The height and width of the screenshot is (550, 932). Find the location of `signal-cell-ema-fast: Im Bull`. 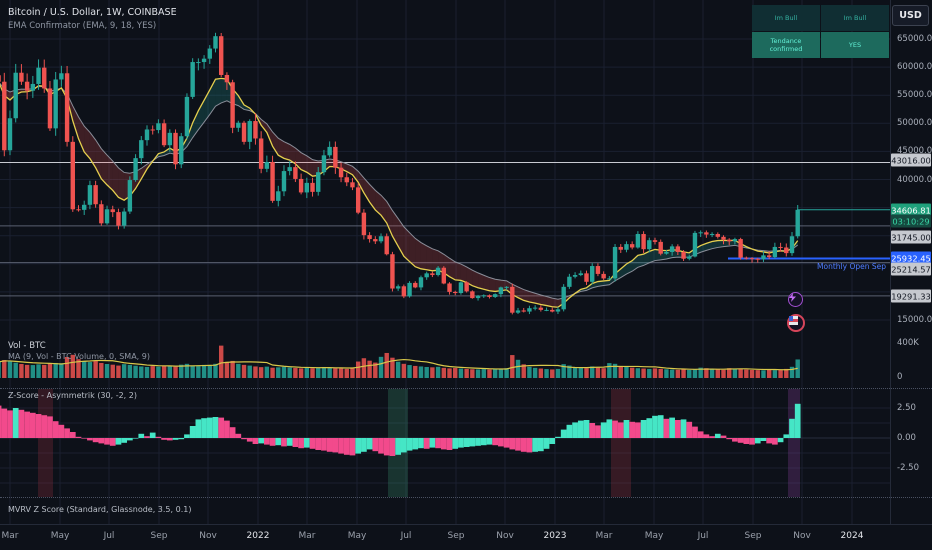

signal-cell-ema-fast: Im Bull is located at coordinates (786, 18).